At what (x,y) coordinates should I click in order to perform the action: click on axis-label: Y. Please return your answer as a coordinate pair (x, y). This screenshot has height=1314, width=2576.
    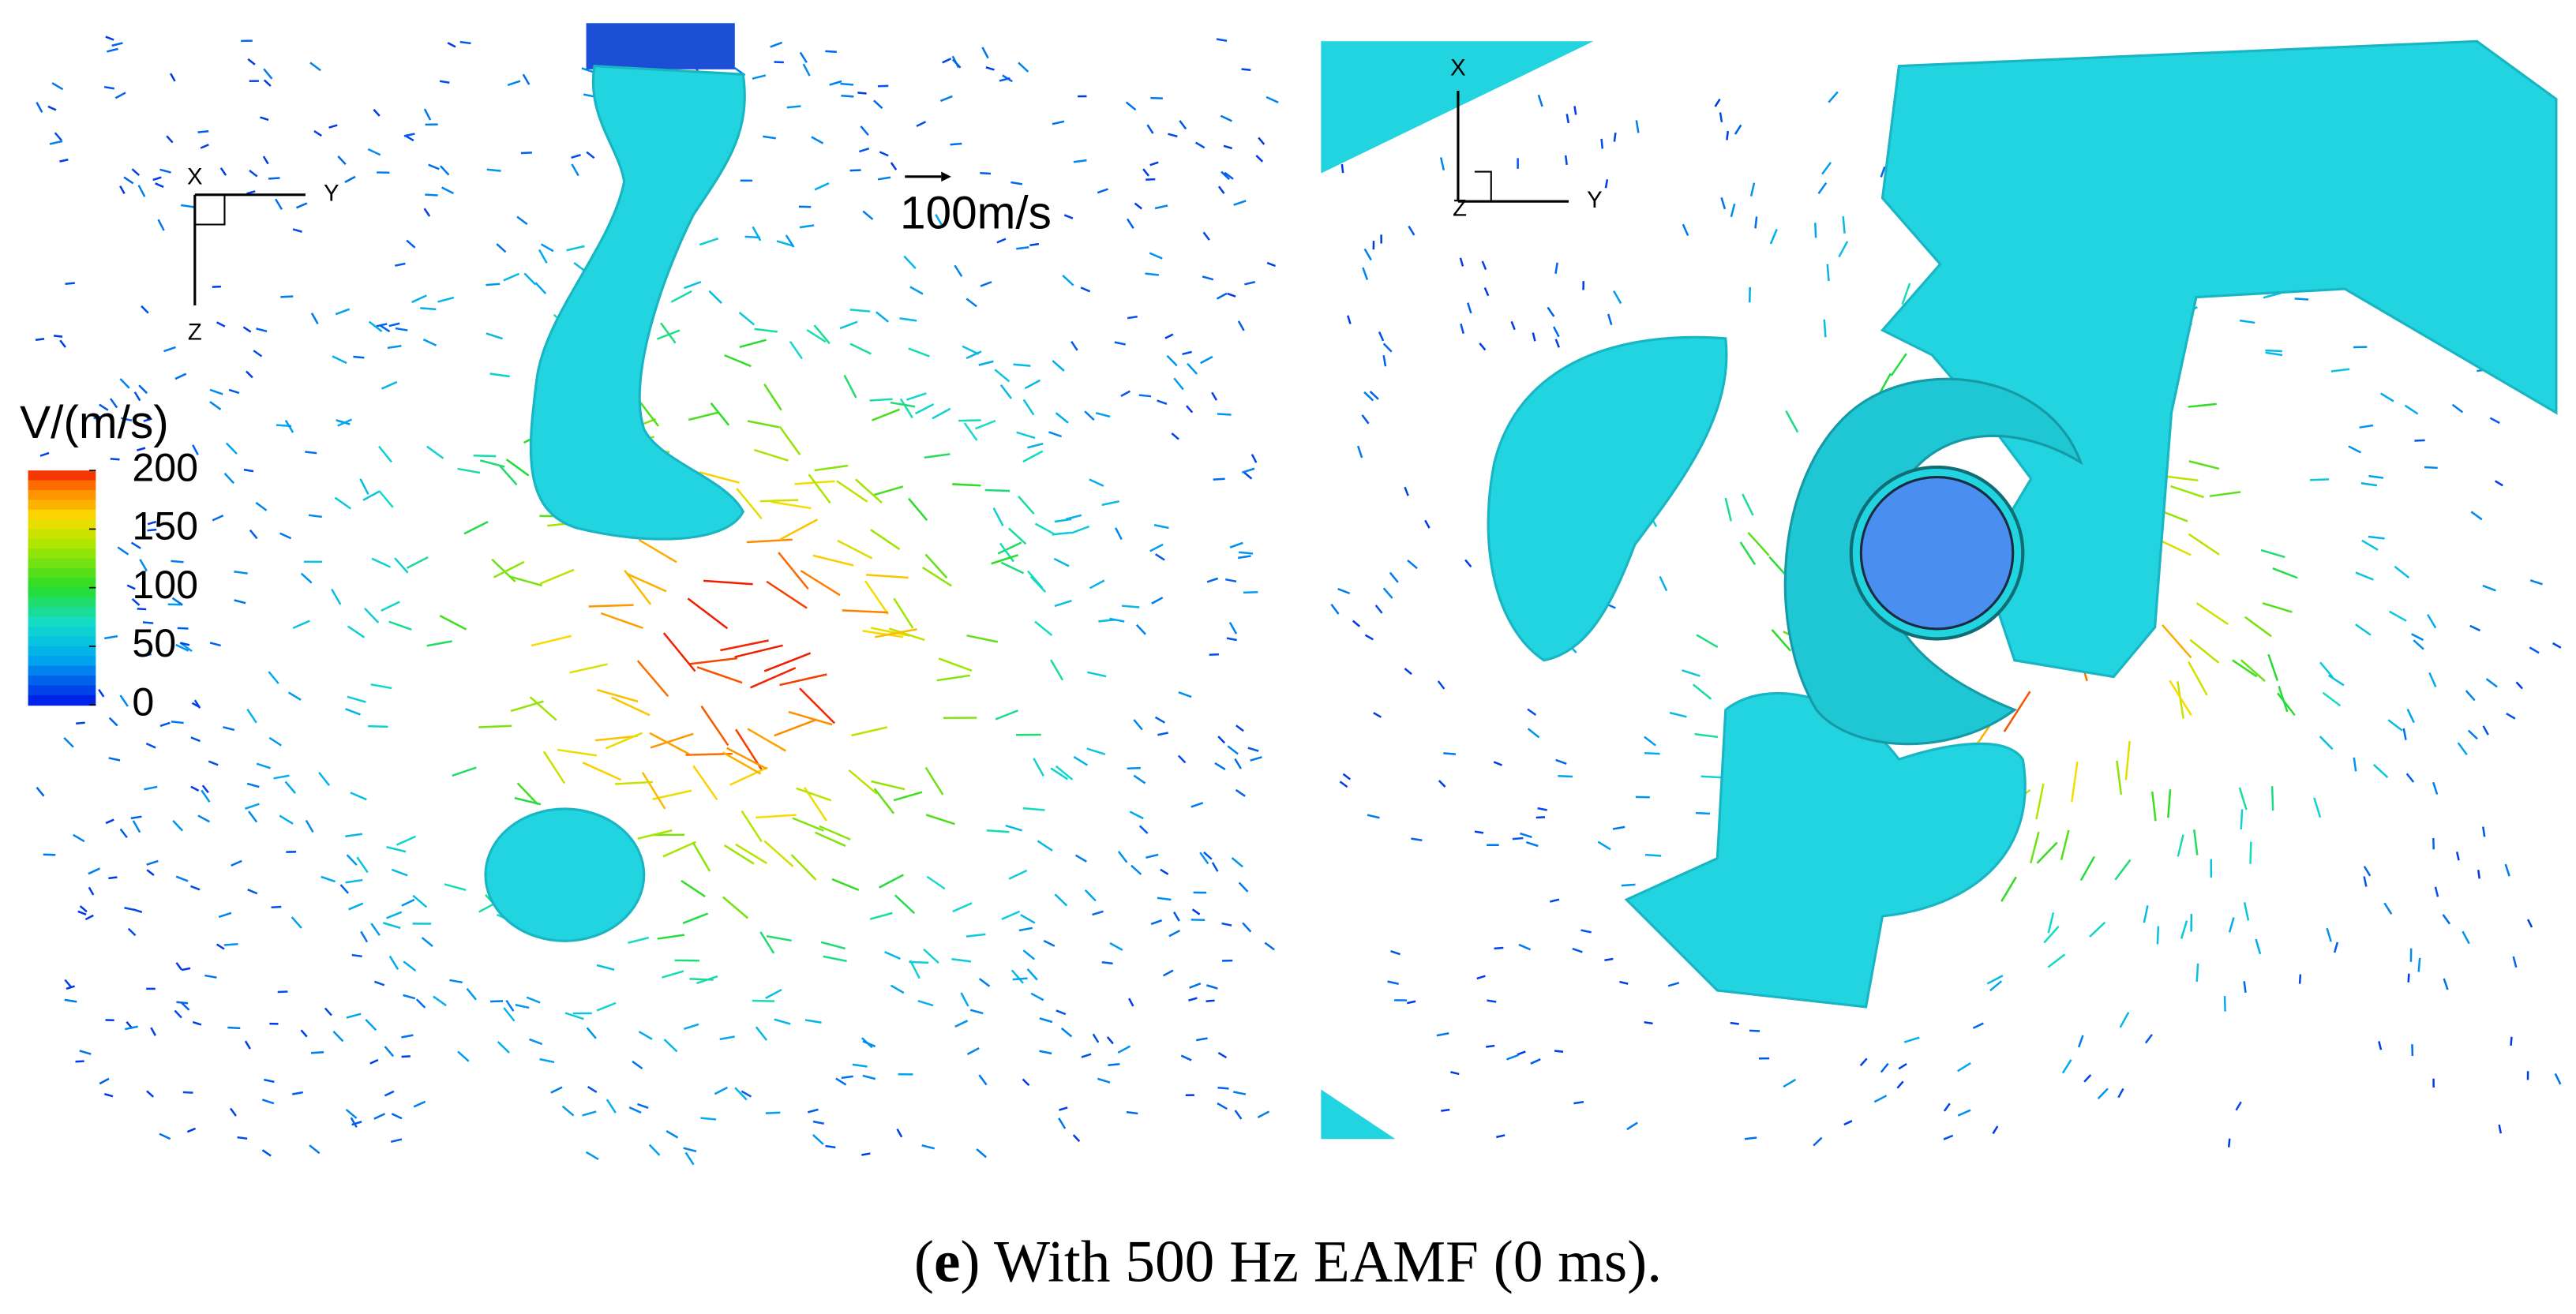
    Looking at the image, I should click on (331, 194).